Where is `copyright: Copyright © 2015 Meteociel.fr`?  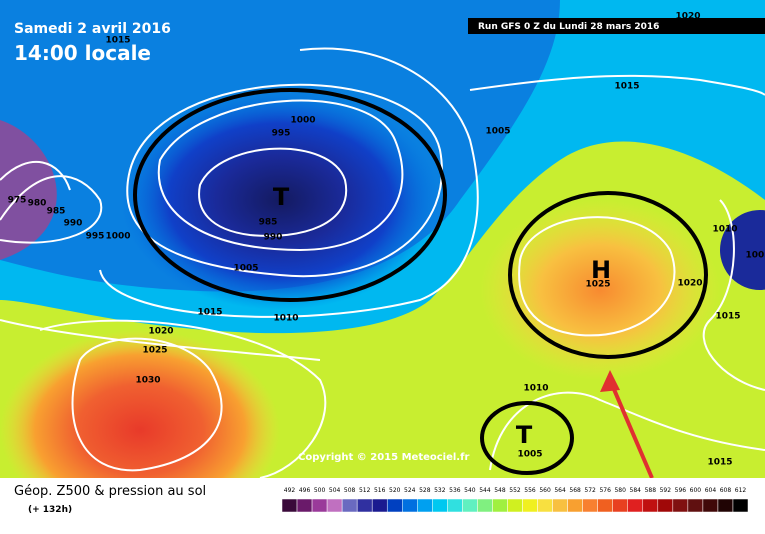
copyright: Copyright © 2015 Meteociel.fr is located at coordinates (383, 457).